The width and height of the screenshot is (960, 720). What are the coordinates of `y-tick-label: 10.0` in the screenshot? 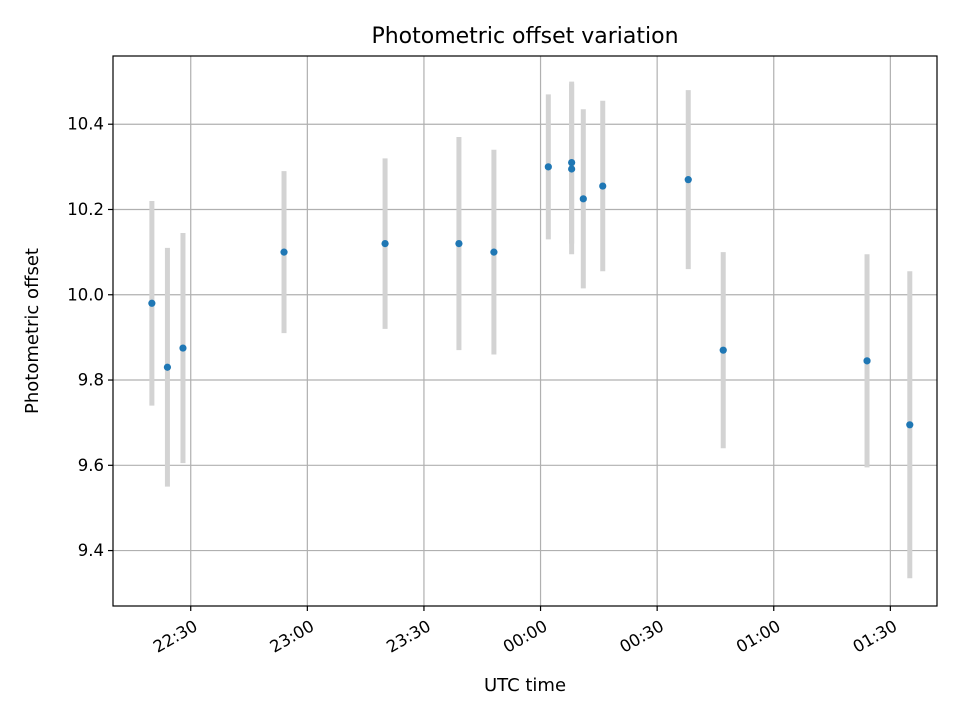 It's located at (85, 294).